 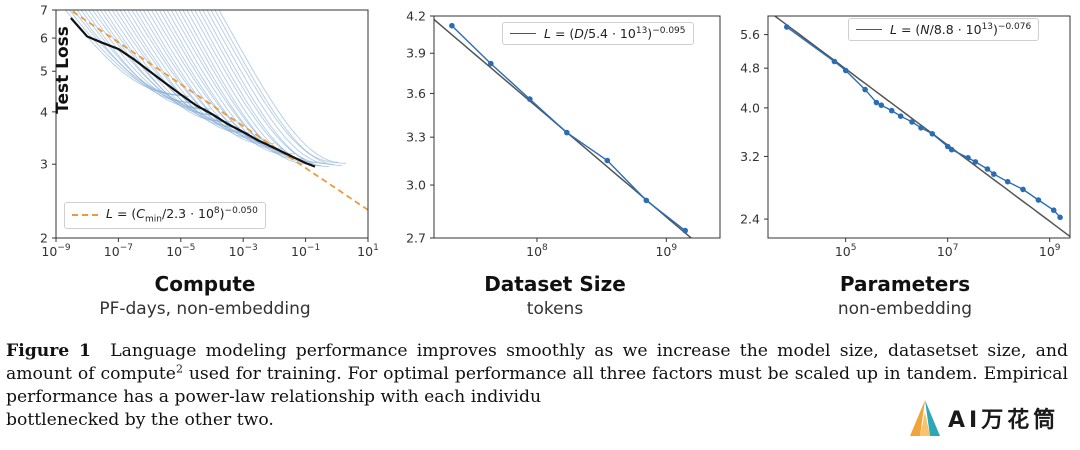 I want to click on compute-y-tick-label-1: 3, so click(x=44, y=164).